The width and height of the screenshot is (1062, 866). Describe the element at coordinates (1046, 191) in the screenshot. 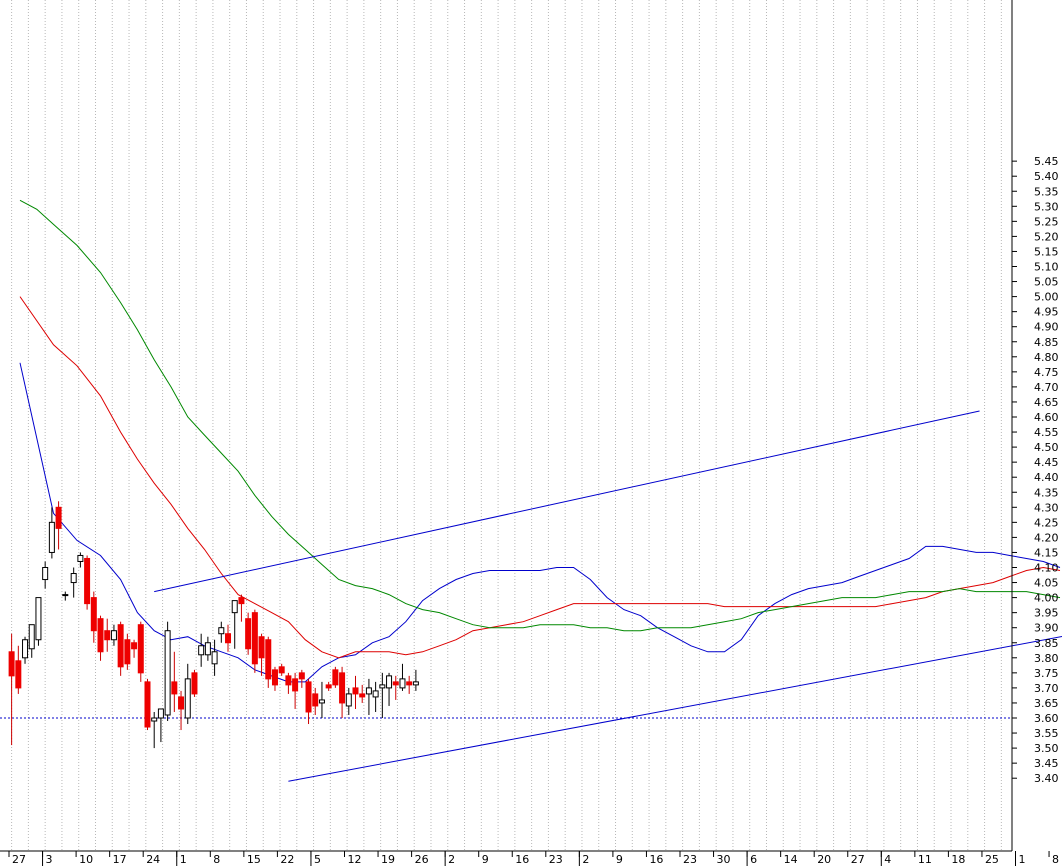

I see `y-tick-label: 5.35` at that location.